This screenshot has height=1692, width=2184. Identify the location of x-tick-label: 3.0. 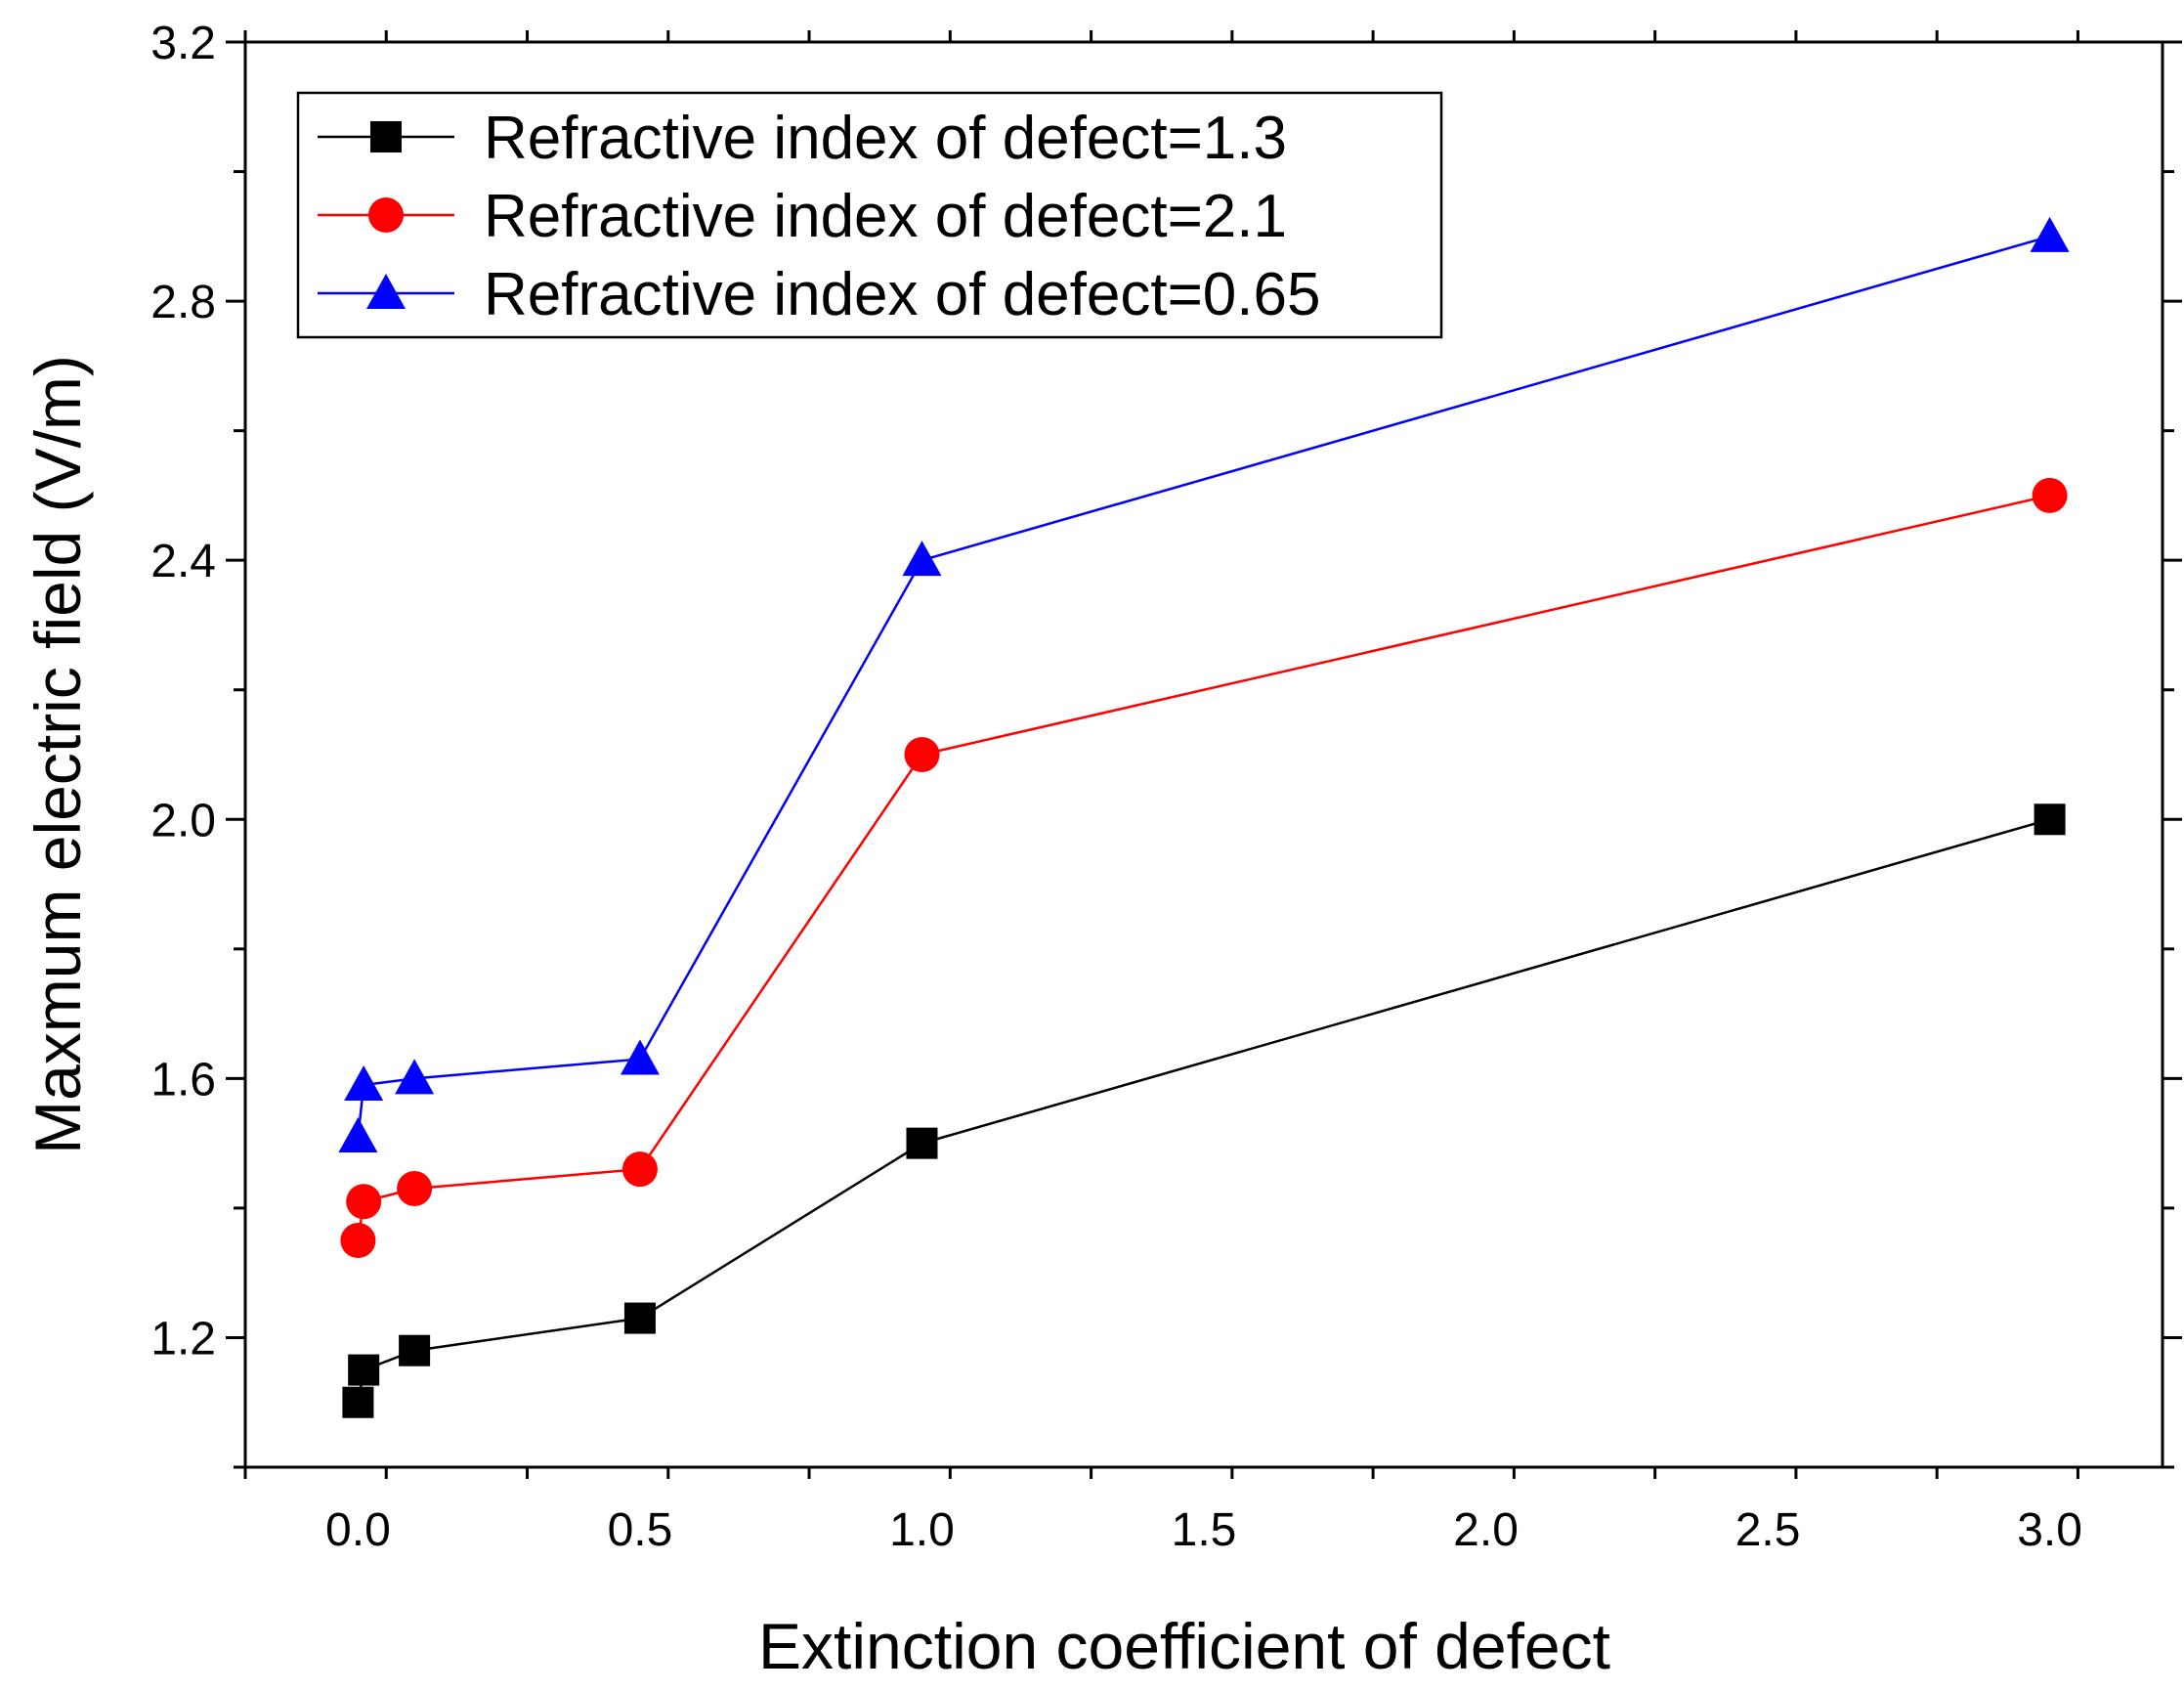
(2049, 1530).